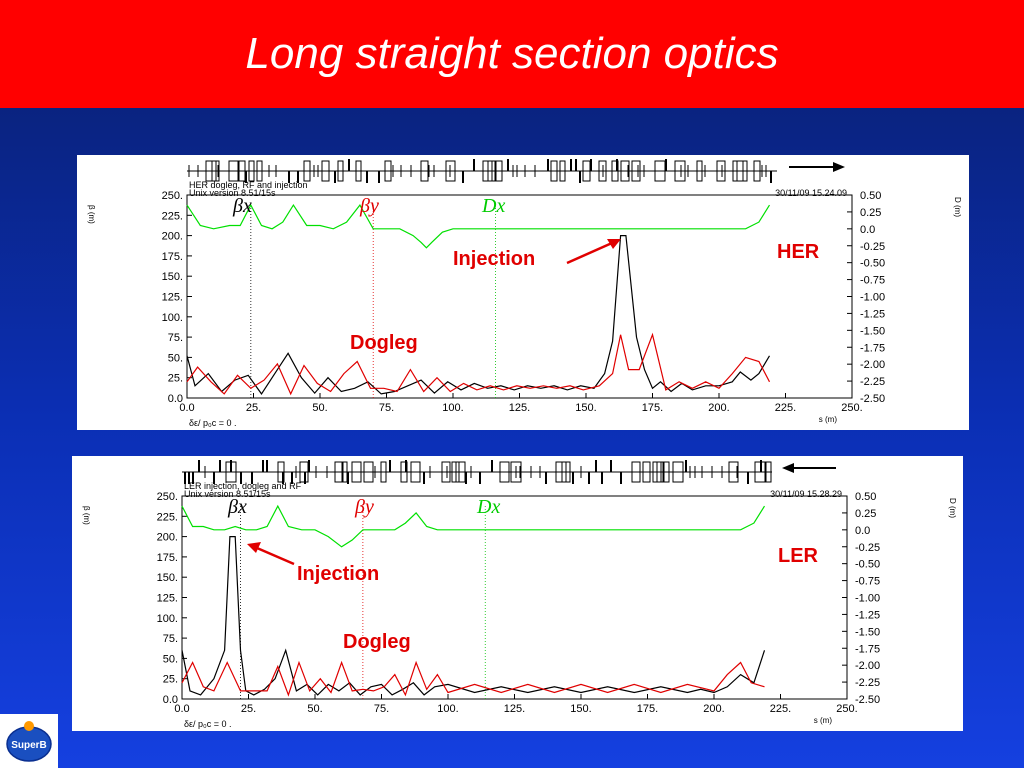 This screenshot has height=768, width=1024. I want to click on chart-header-line2: Unix version 8.51/15s, so click(232, 193).